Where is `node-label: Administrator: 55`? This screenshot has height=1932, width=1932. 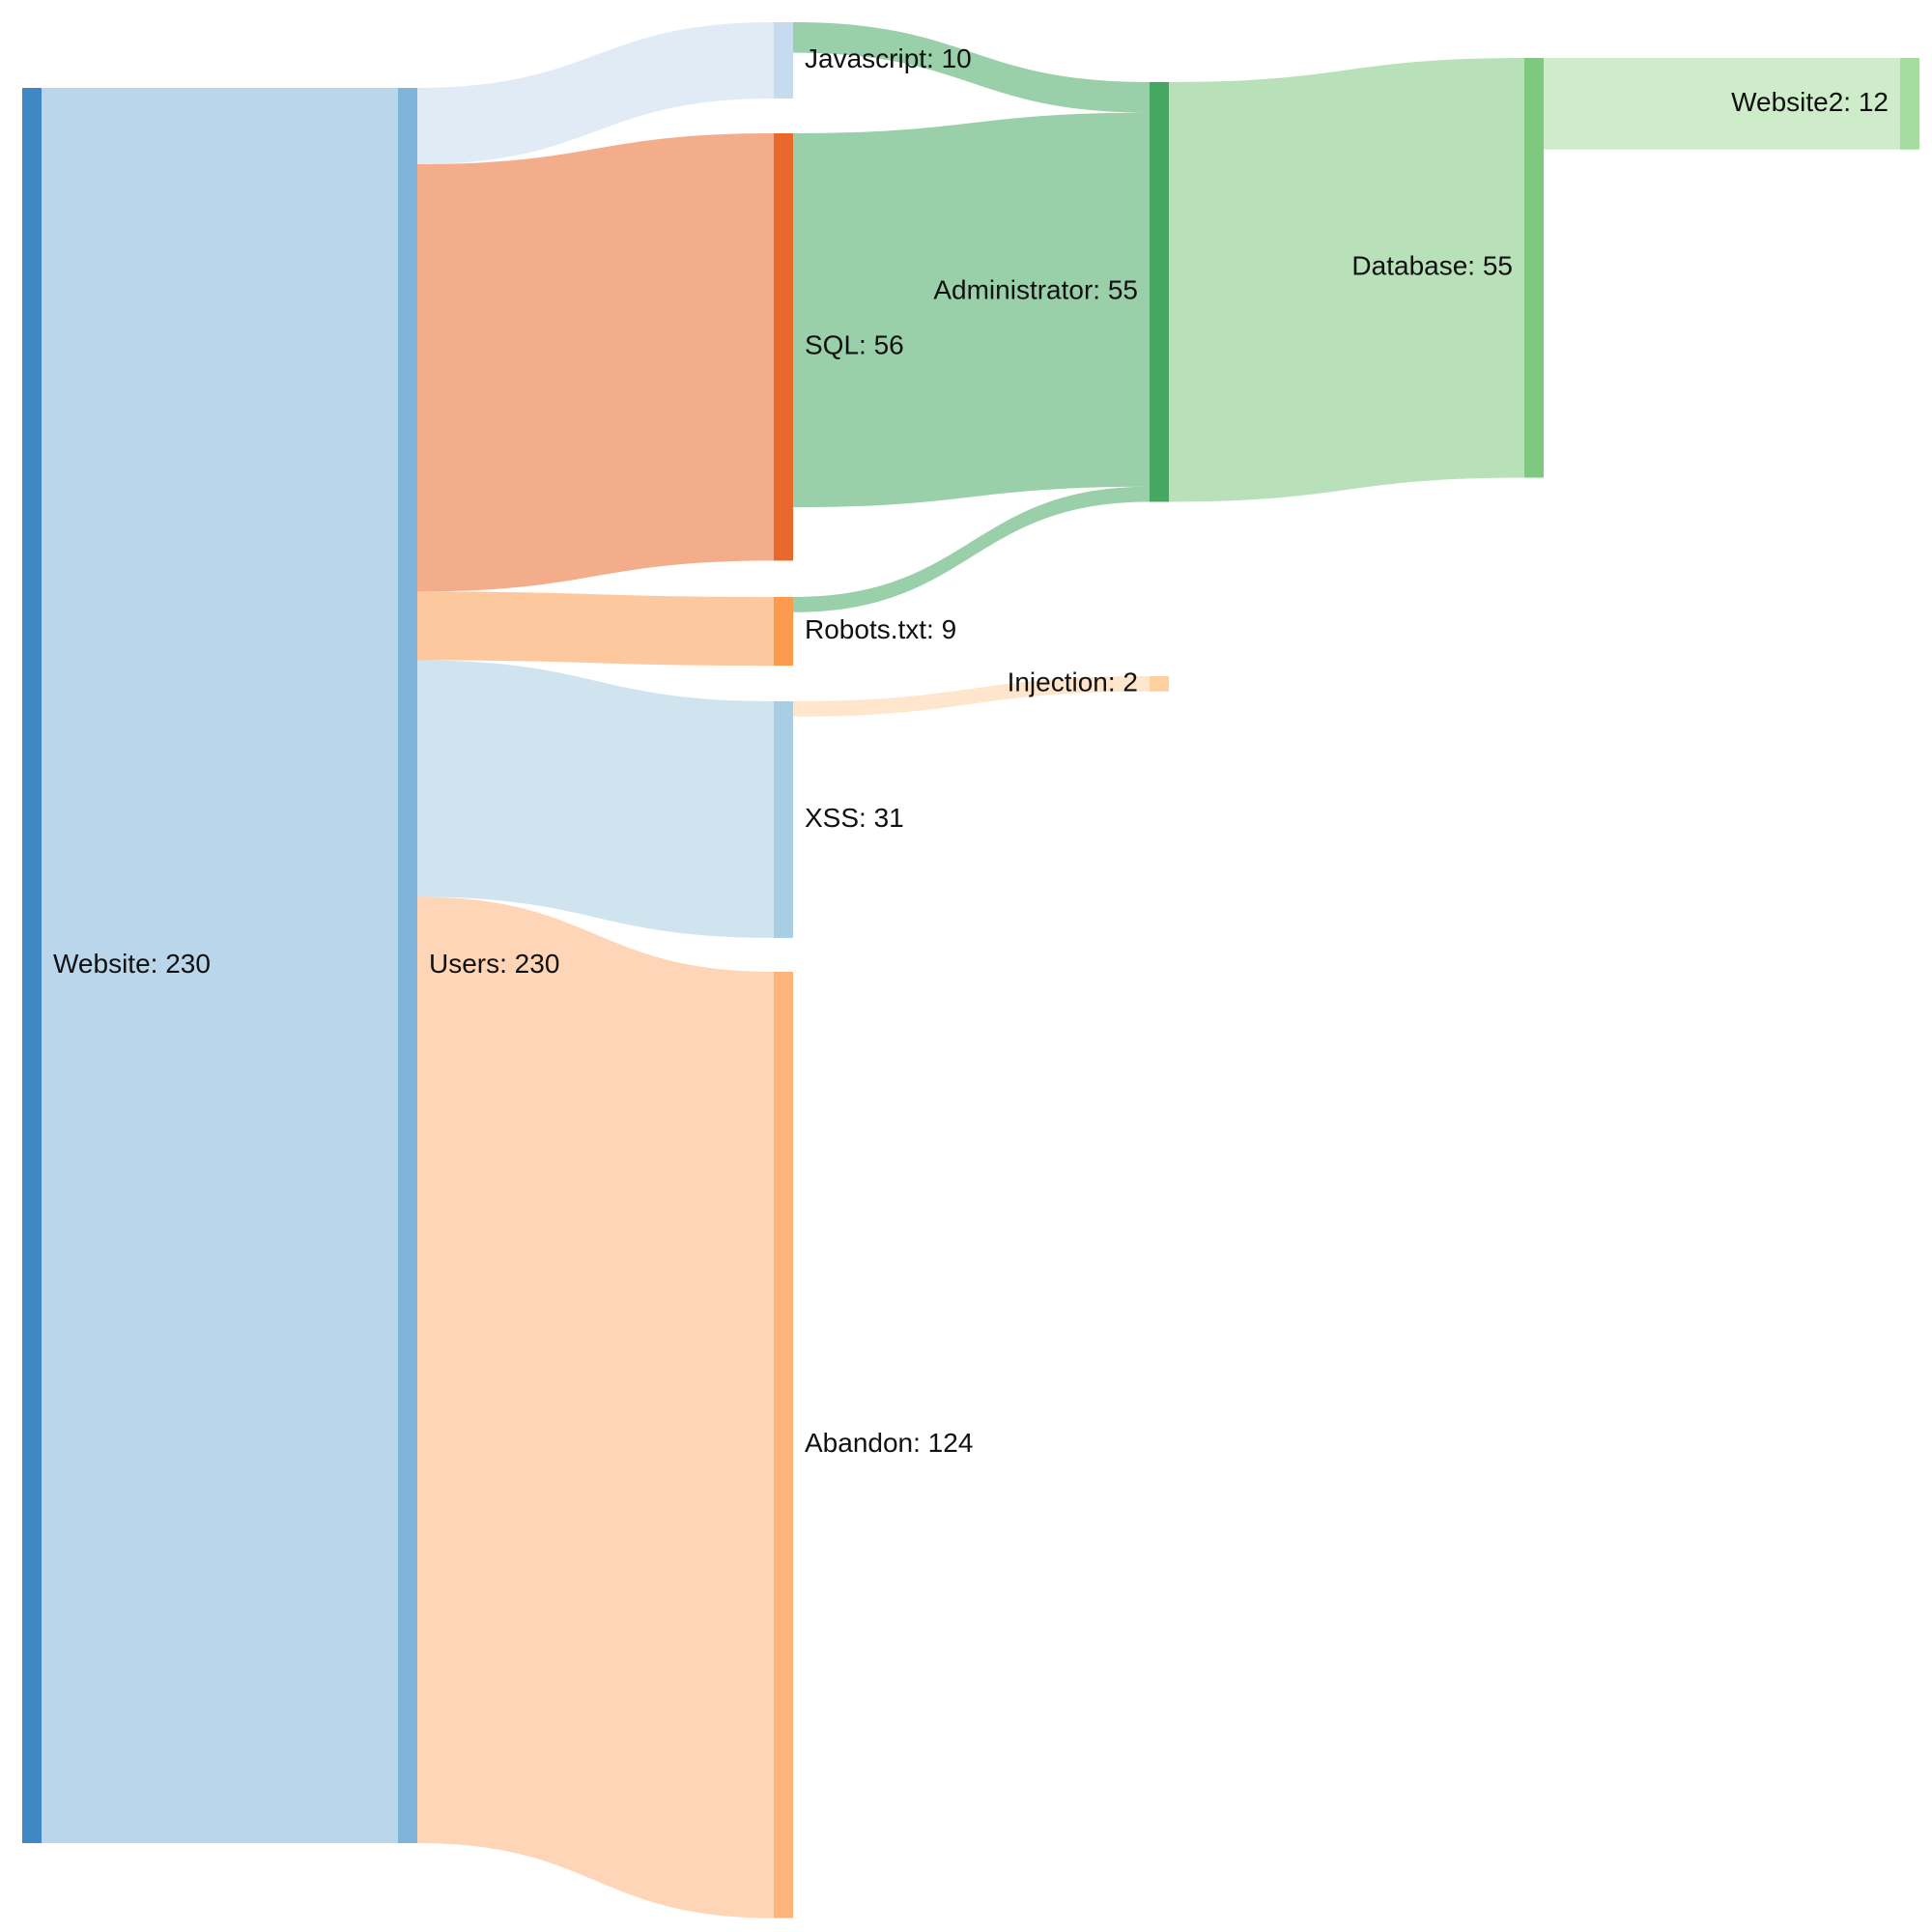
node-label: Administrator: 55 is located at coordinates (1035, 290).